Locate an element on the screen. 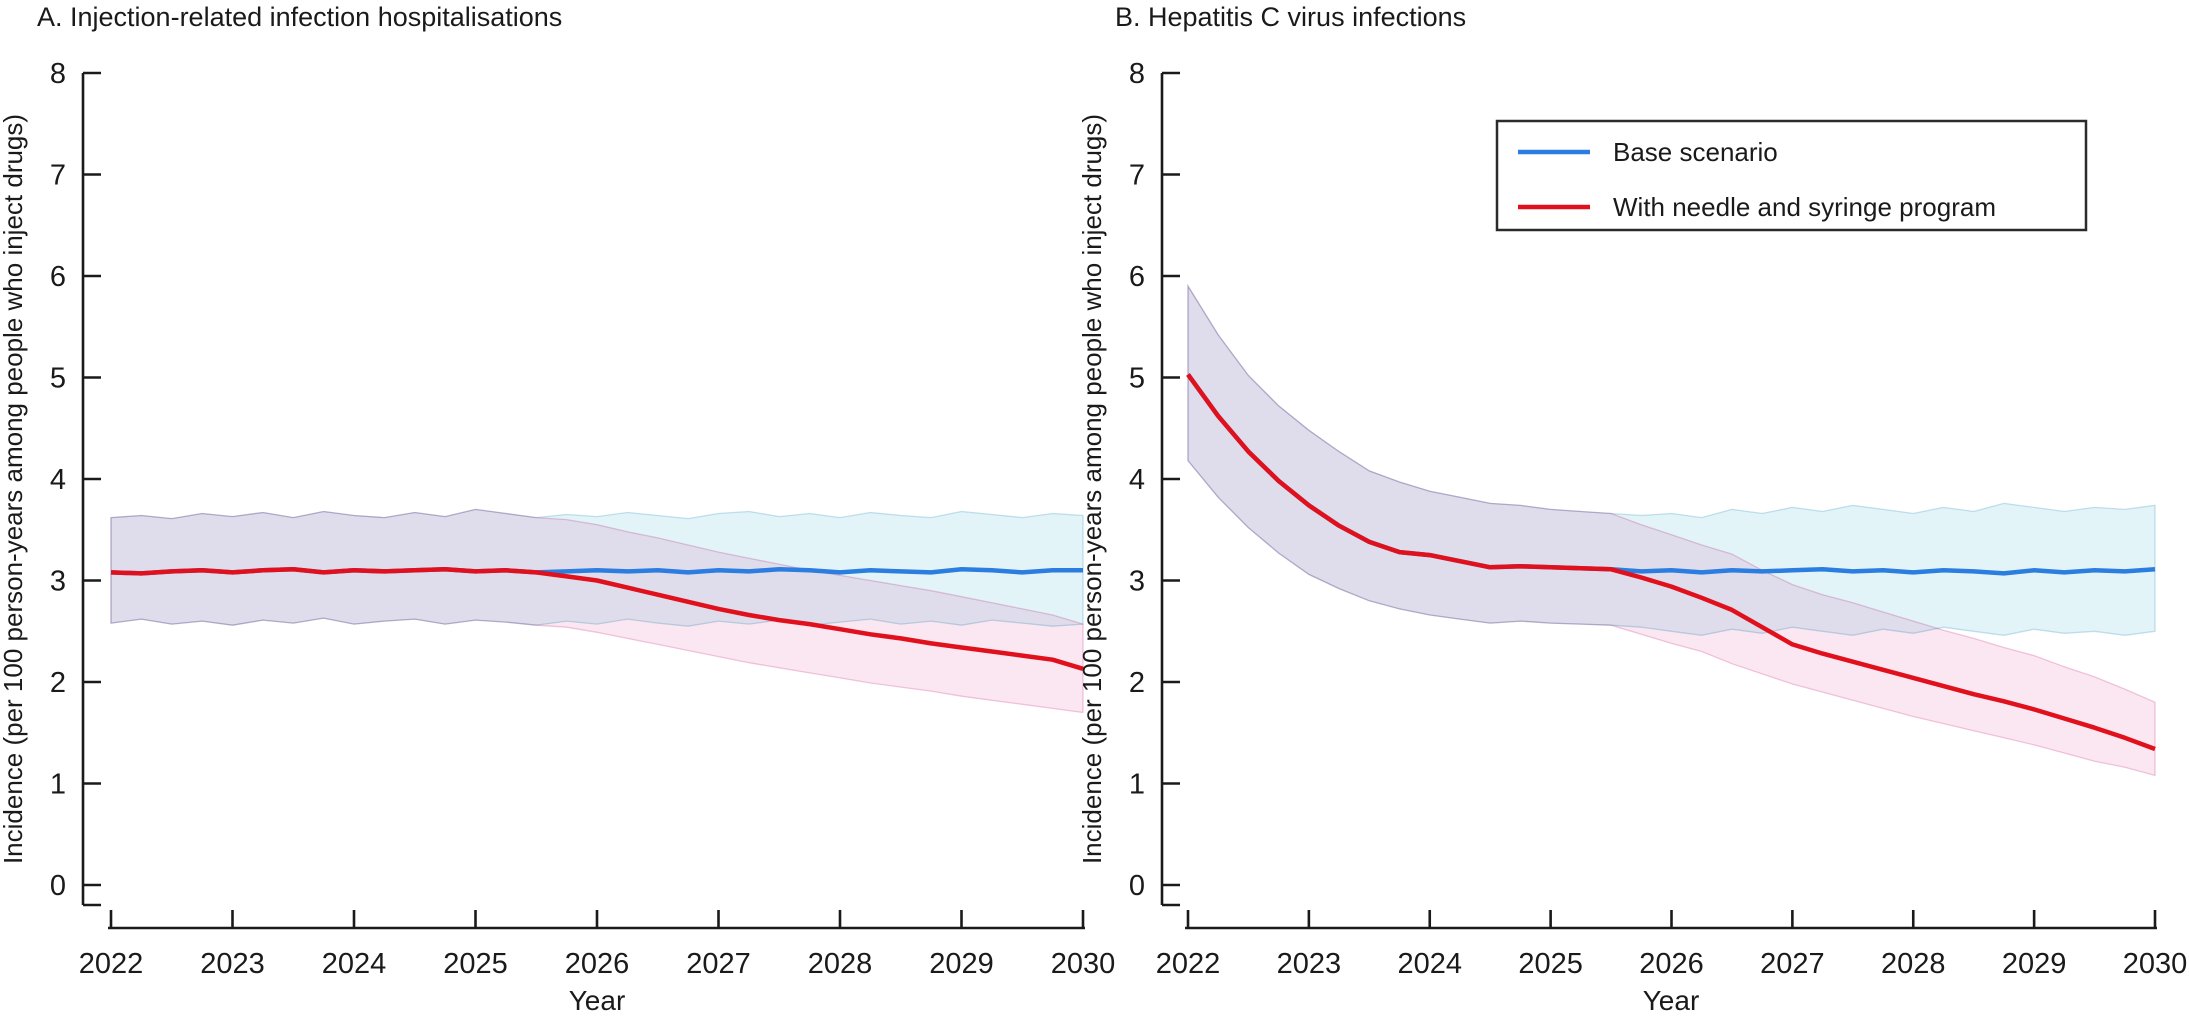 The height and width of the screenshot is (1021, 2189). panel-a-x-axis-title: Year is located at coordinates (597, 1000).